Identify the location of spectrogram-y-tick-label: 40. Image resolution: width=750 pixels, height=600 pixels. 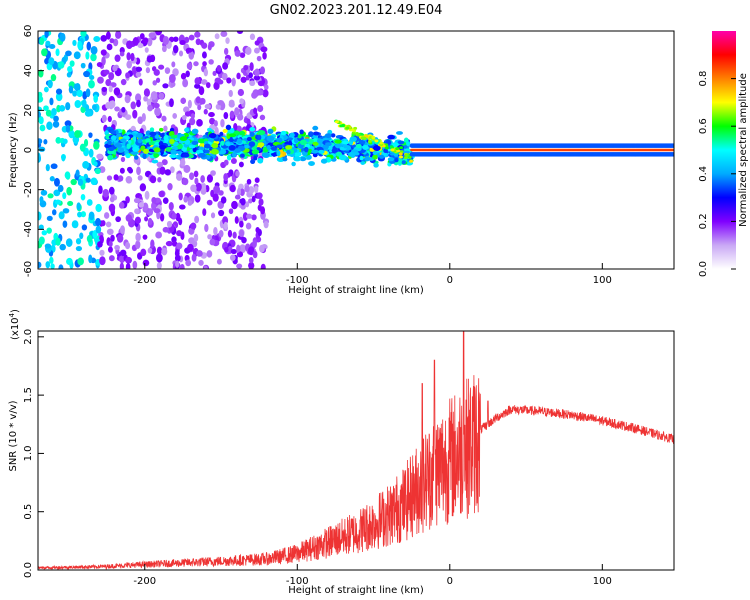
(28, 70).